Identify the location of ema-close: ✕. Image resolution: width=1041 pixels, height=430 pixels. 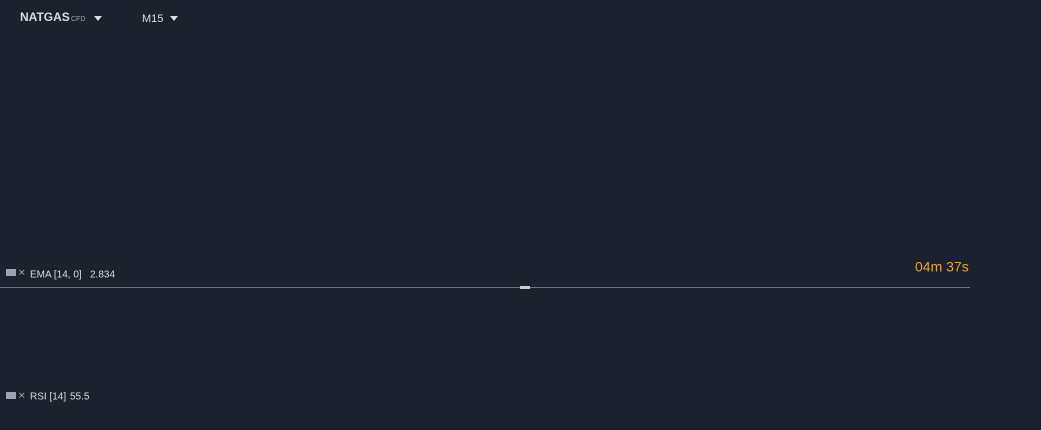
(22, 272).